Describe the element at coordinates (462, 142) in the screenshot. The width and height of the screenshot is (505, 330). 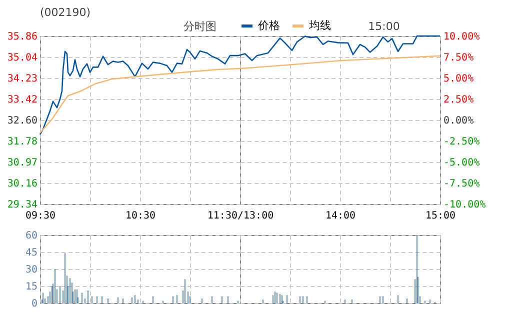
I see `text: -2.50%` at that location.